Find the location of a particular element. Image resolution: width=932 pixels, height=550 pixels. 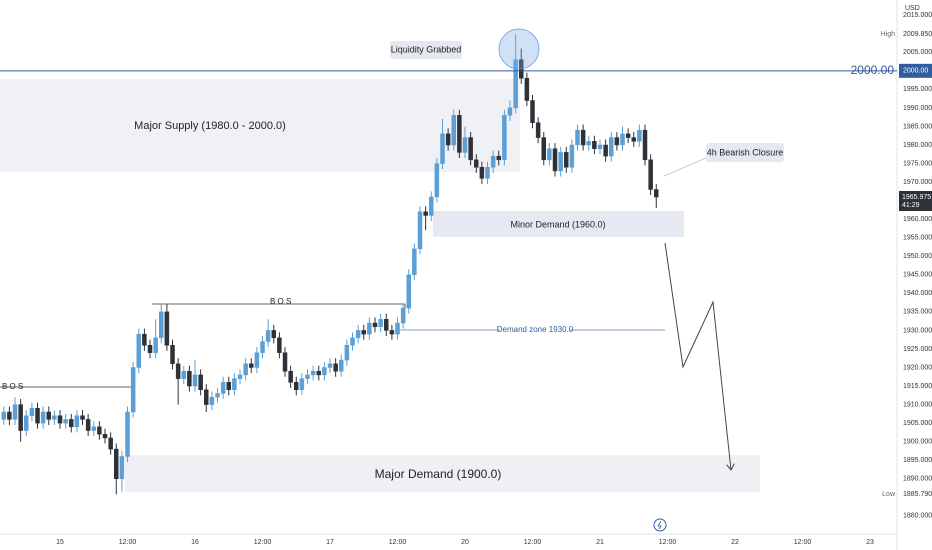

y-tick-label: 1955.000 is located at coordinates (917, 238).